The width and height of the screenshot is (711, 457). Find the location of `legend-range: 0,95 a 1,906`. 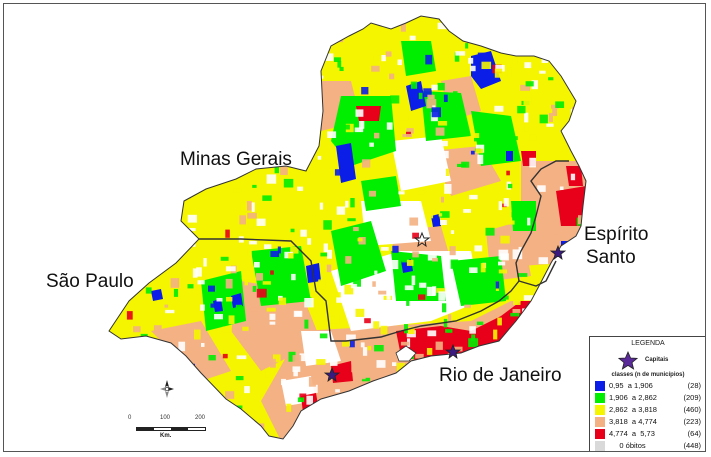

legend-range: 0,95 a 1,906 is located at coordinates (631, 385).